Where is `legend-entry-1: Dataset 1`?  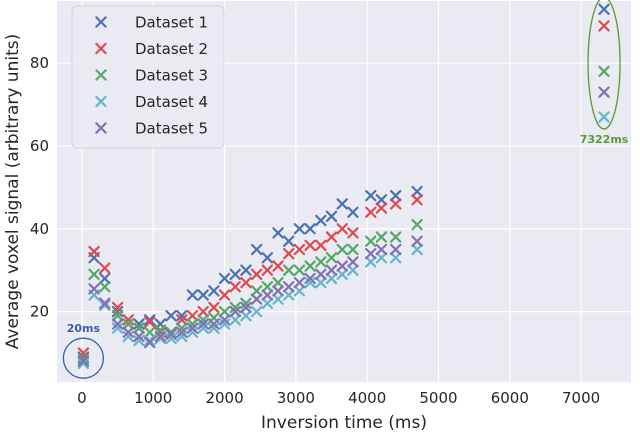
legend-entry-1: Dataset 1 is located at coordinates (171, 23).